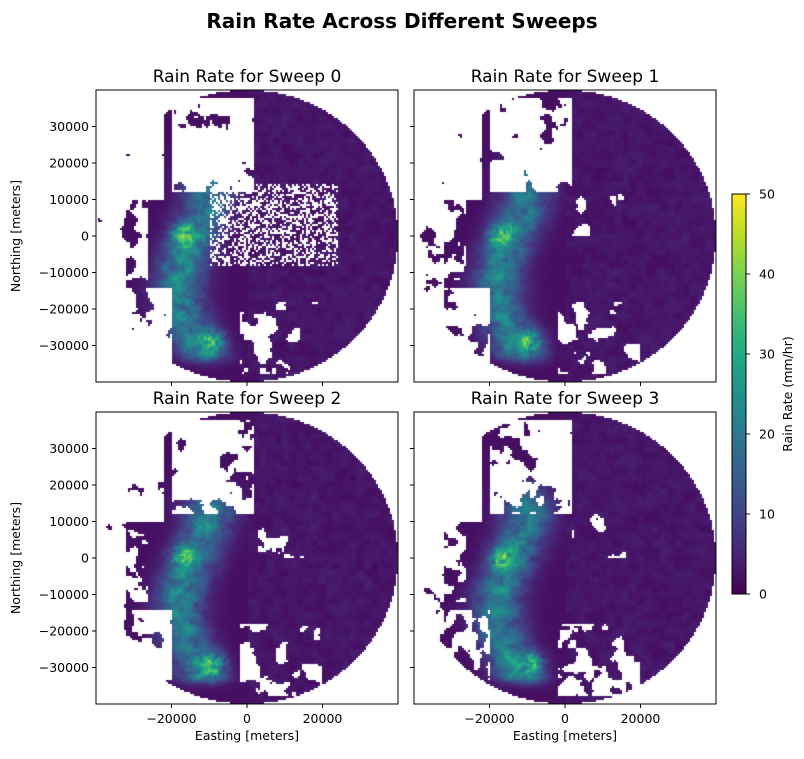 The height and width of the screenshot is (759, 804). What do you see at coordinates (739, 394) in the screenshot?
I see `colorbar-scale` at bounding box center [739, 394].